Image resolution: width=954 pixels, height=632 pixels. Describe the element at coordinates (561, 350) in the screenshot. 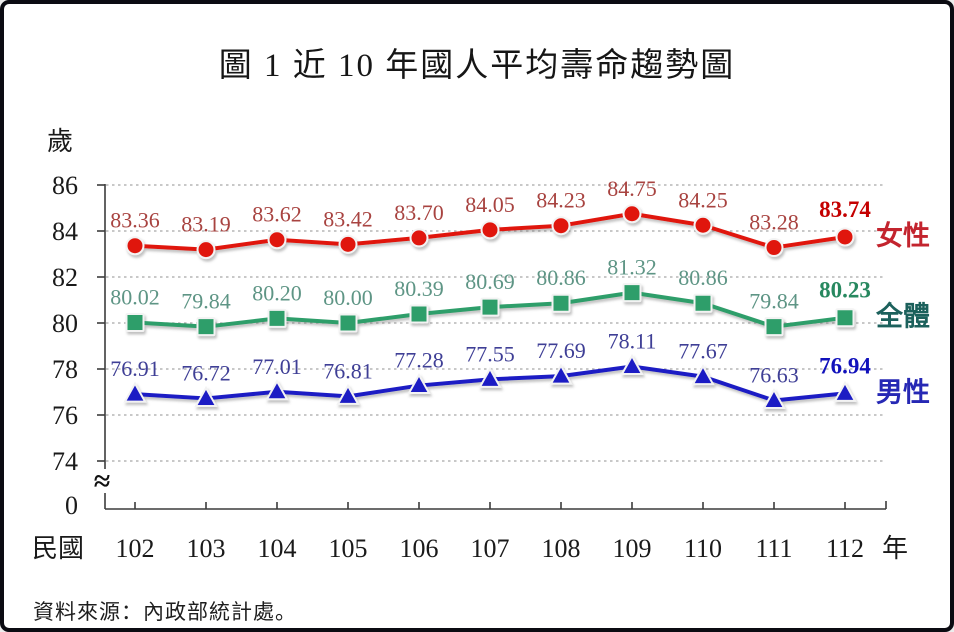

I see `male-value-label: 77.69` at that location.